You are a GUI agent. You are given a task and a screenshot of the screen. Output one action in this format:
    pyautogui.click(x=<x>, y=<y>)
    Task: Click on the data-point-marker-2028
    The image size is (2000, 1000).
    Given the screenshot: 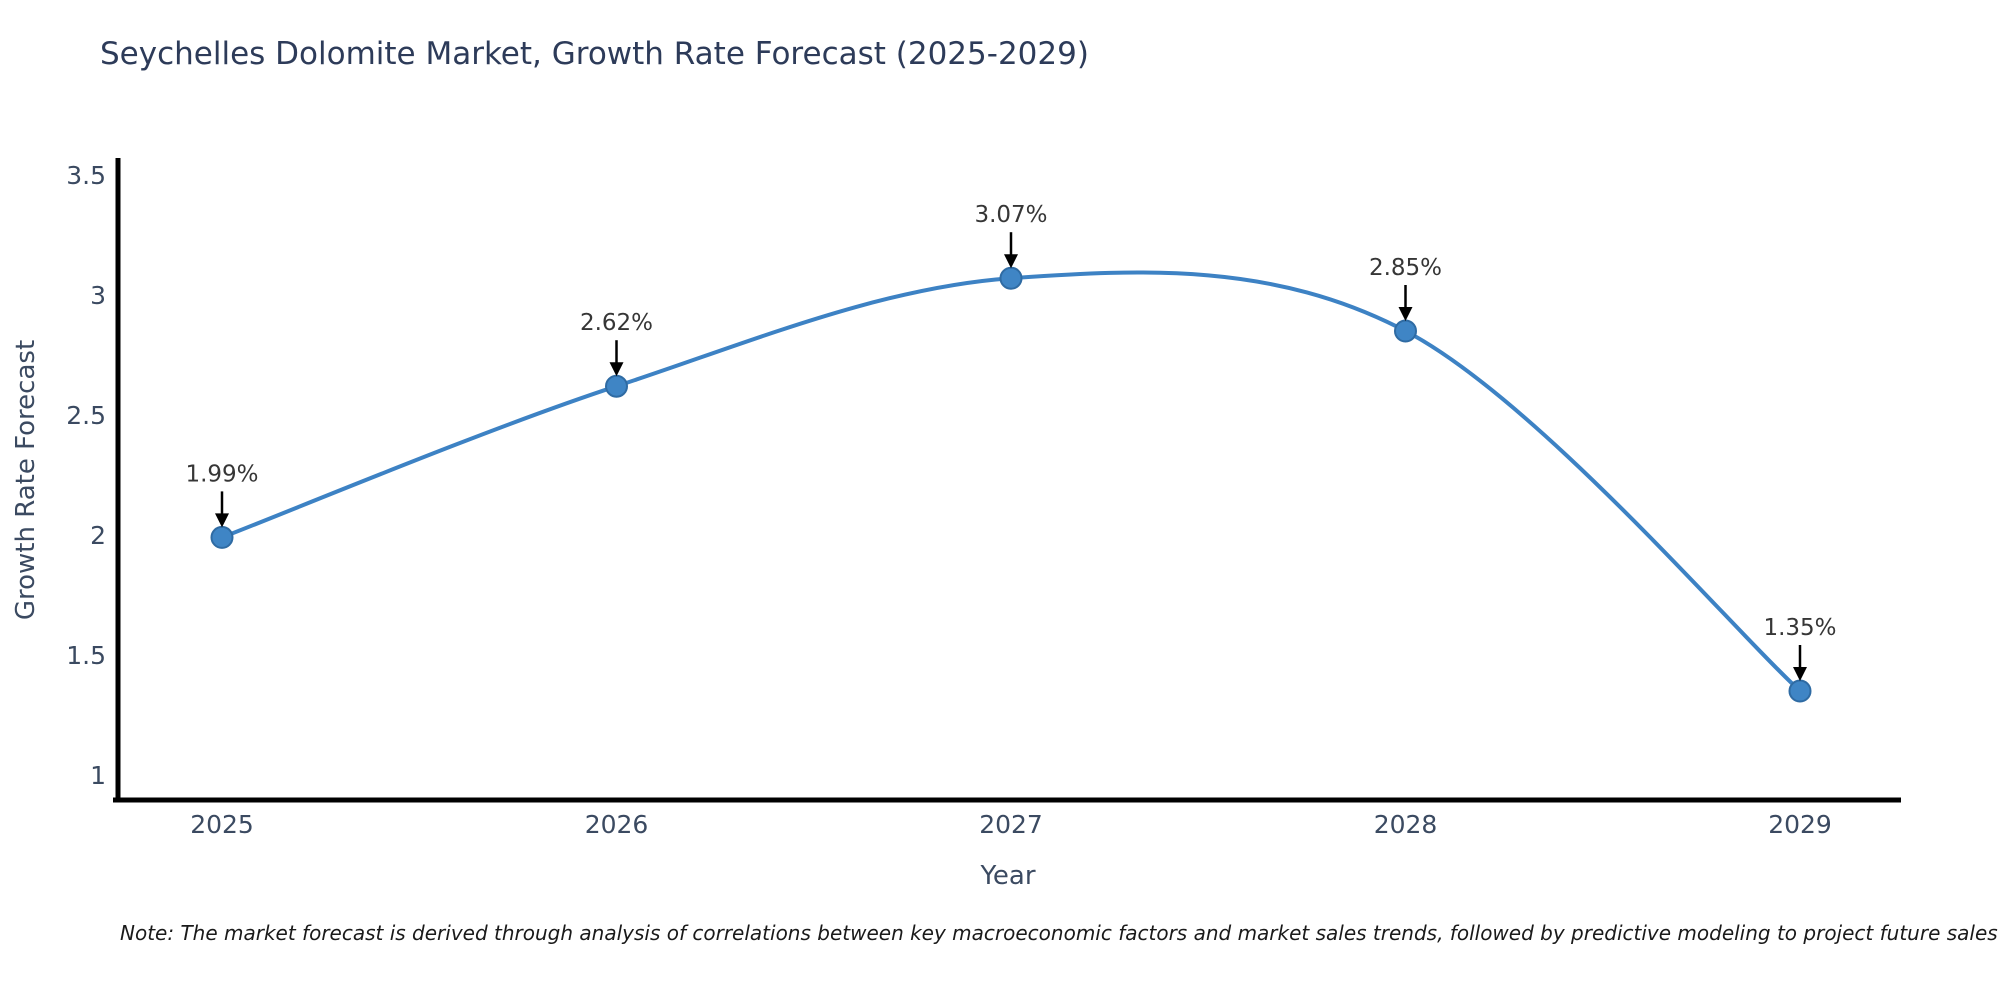 What is the action you would take?
    pyautogui.click(x=1405, y=331)
    